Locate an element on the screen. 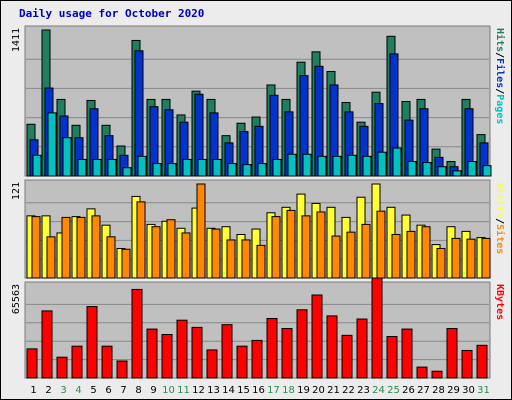  y-max-label: 121 is located at coordinates (16, 191).